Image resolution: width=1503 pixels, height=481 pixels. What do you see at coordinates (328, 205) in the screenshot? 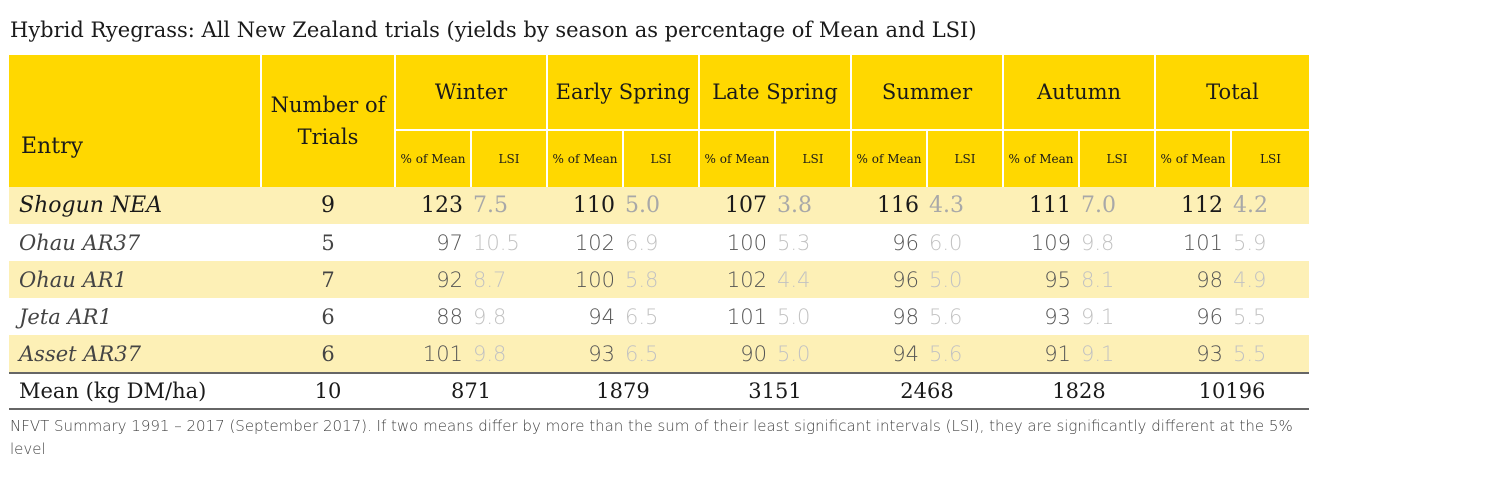
I see `trials-count: 9` at bounding box center [328, 205].